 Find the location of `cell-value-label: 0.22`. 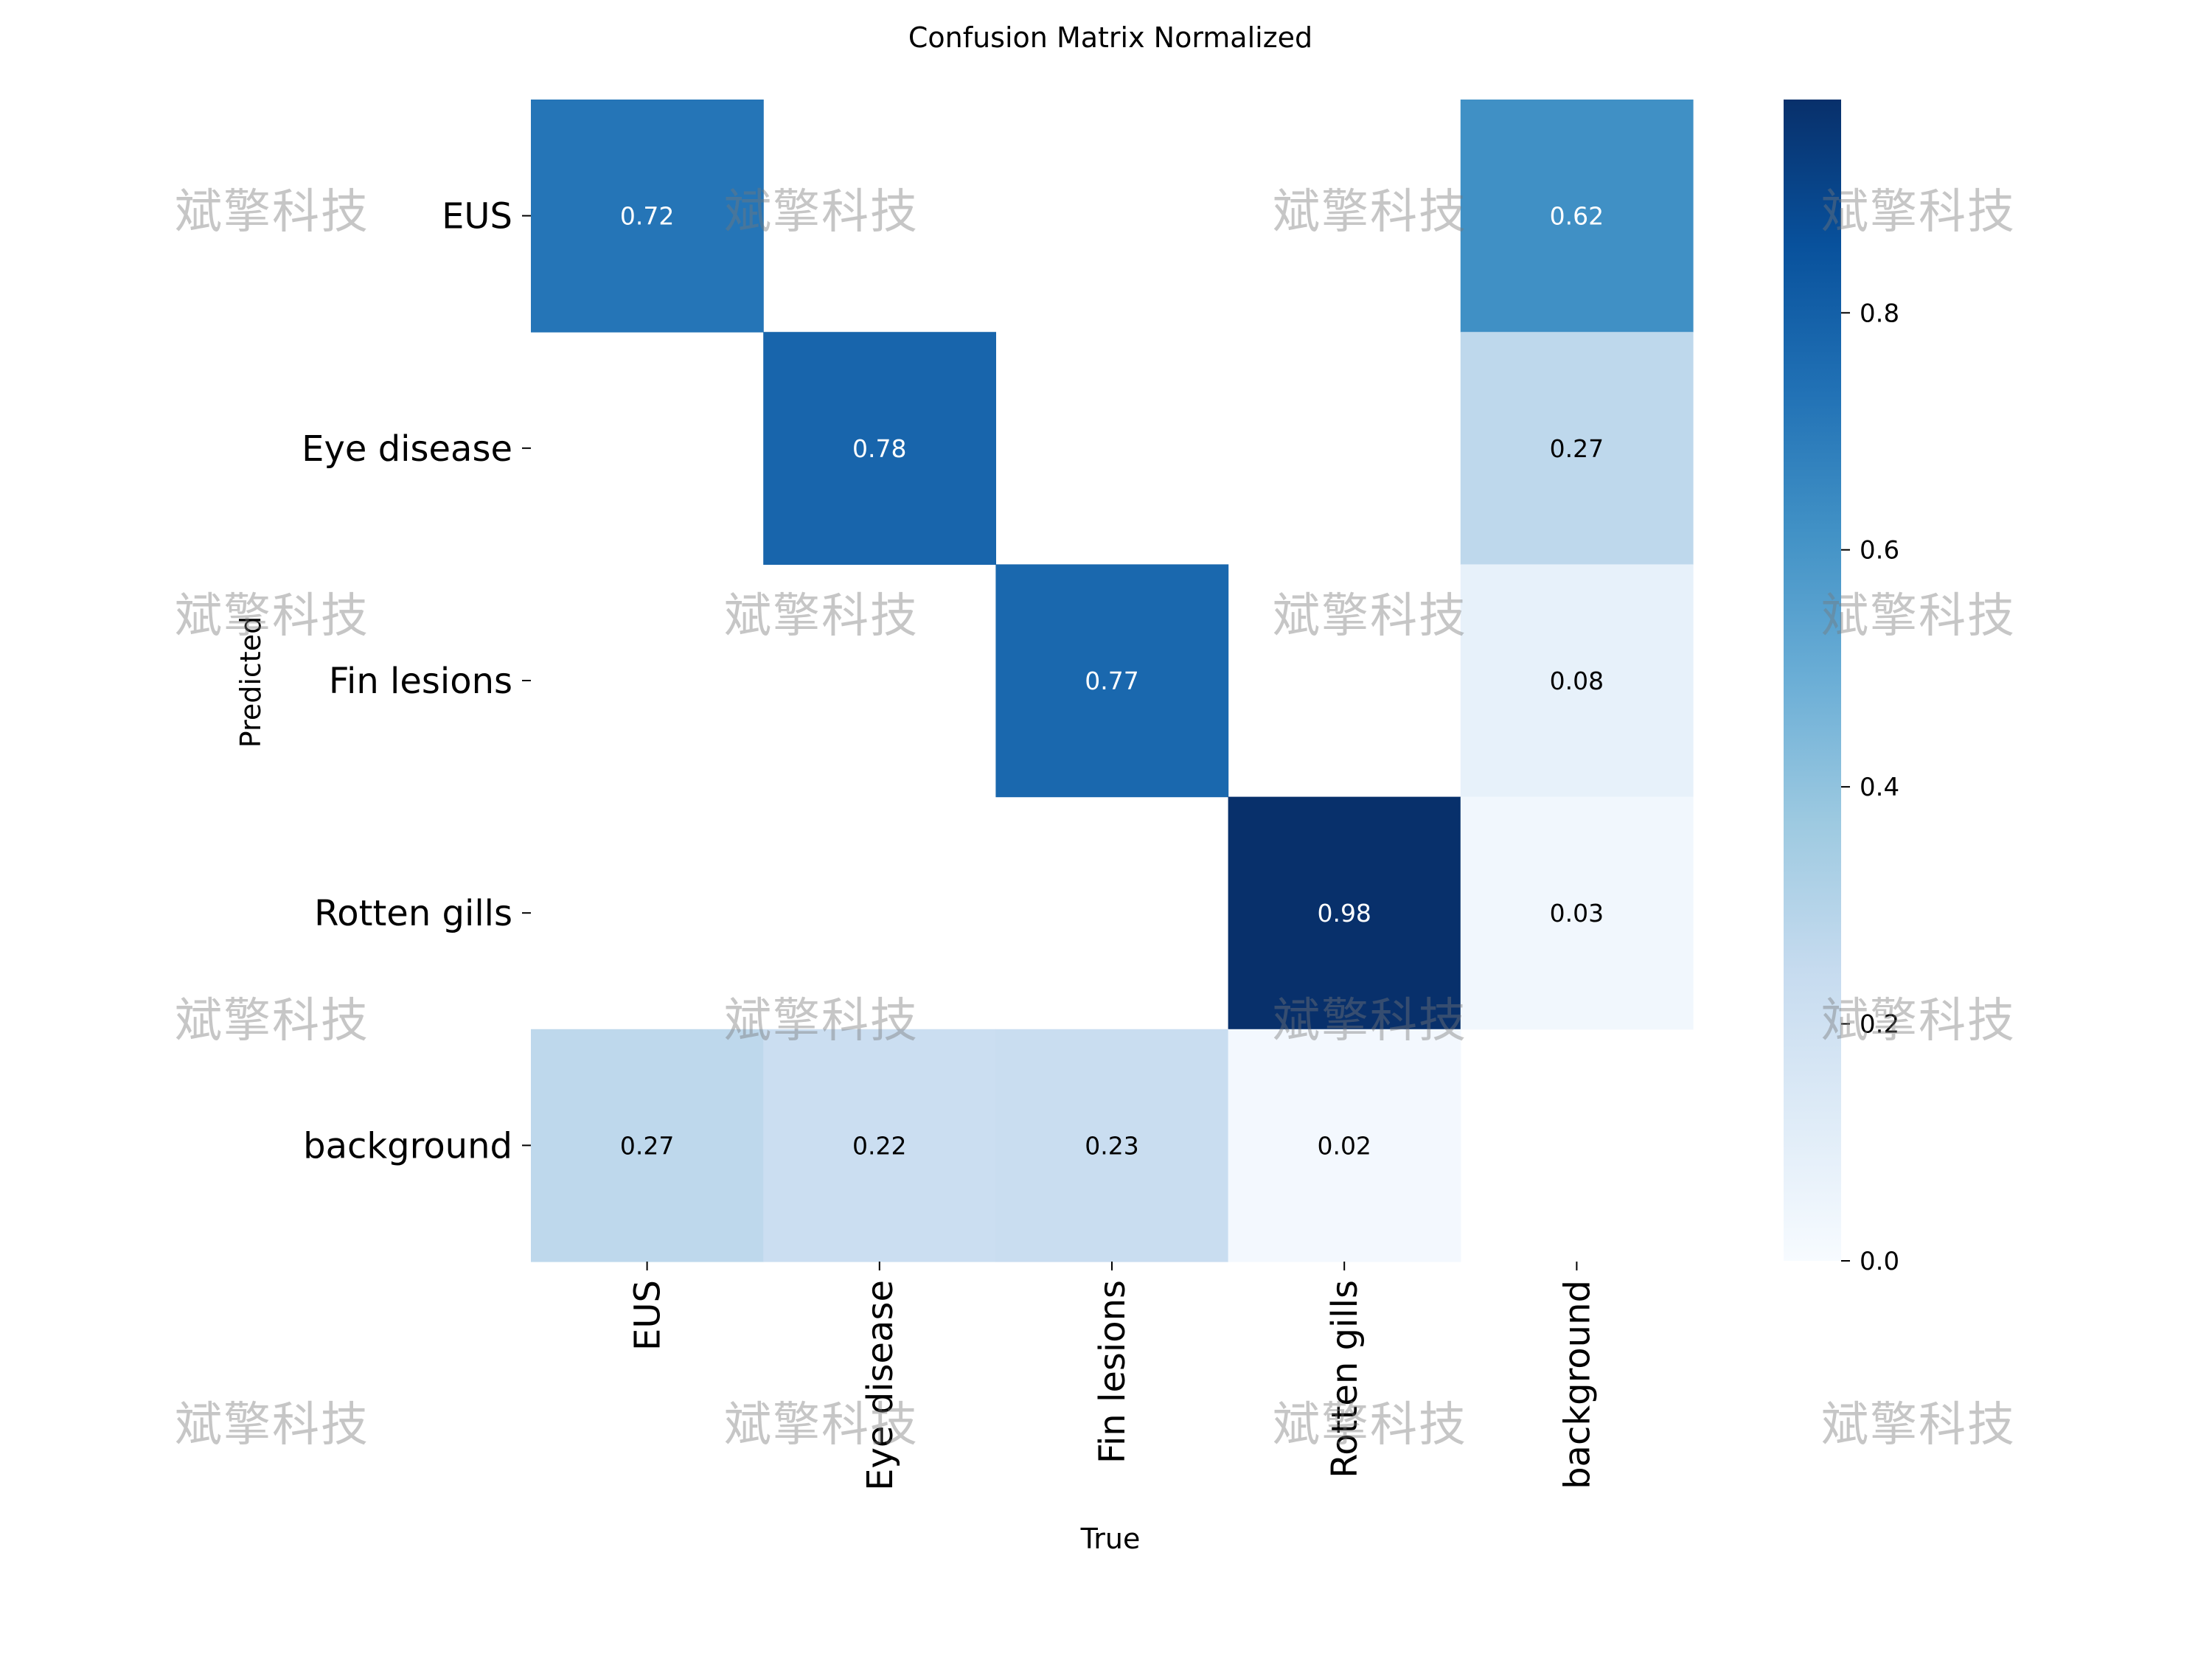

cell-value-label: 0.22 is located at coordinates (879, 1145).